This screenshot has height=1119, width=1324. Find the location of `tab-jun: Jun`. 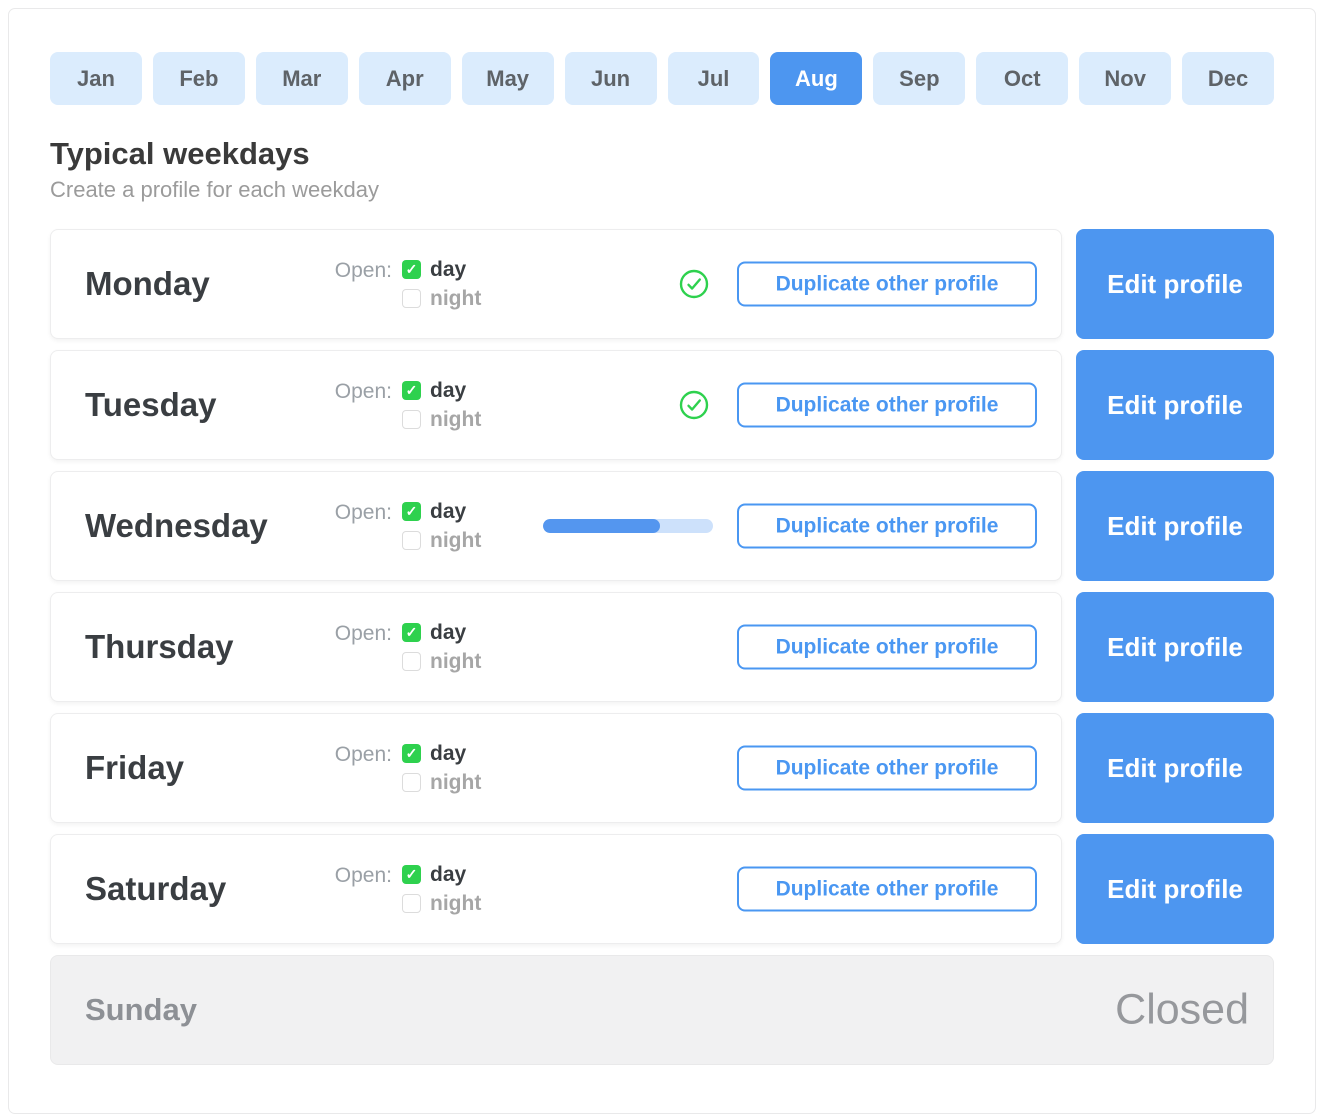

tab-jun: Jun is located at coordinates (610, 78).